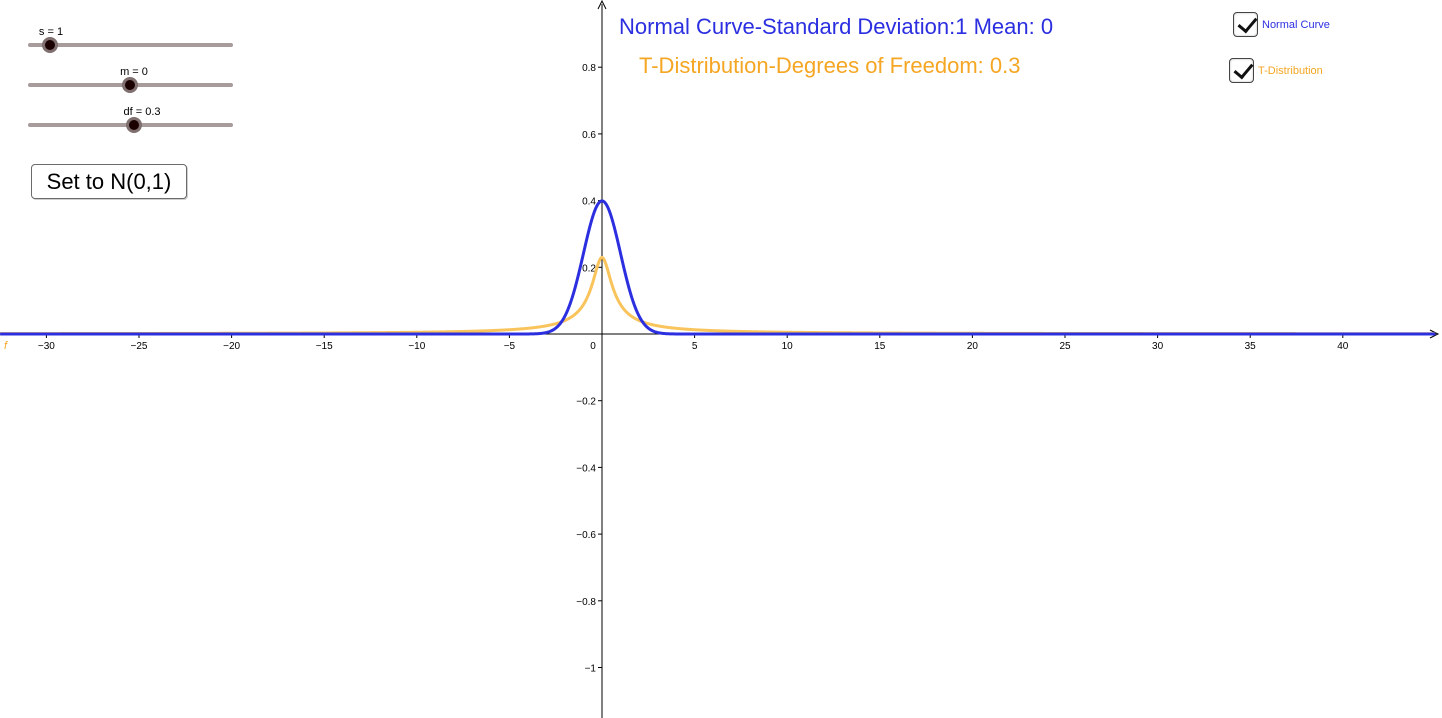 The width and height of the screenshot is (1442, 718). I want to click on slider-s-label: s = 1, so click(51, 32).